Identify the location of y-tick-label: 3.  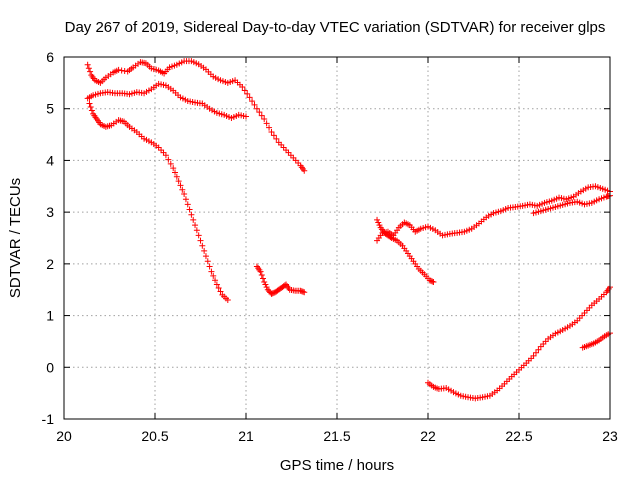
(50, 212).